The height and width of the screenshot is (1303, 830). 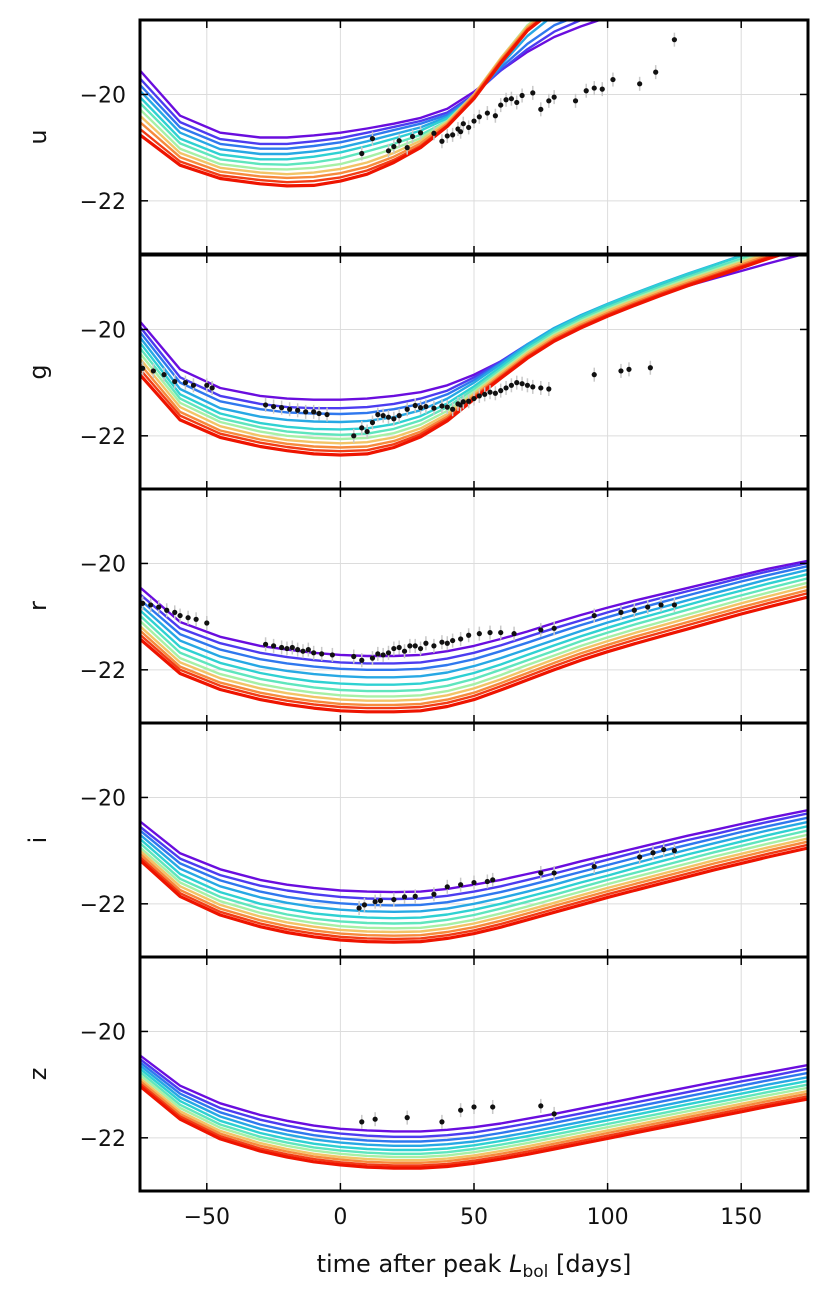 I want to click on x-axis: −50 0 50 100 150, so click(x=473, y=1217).